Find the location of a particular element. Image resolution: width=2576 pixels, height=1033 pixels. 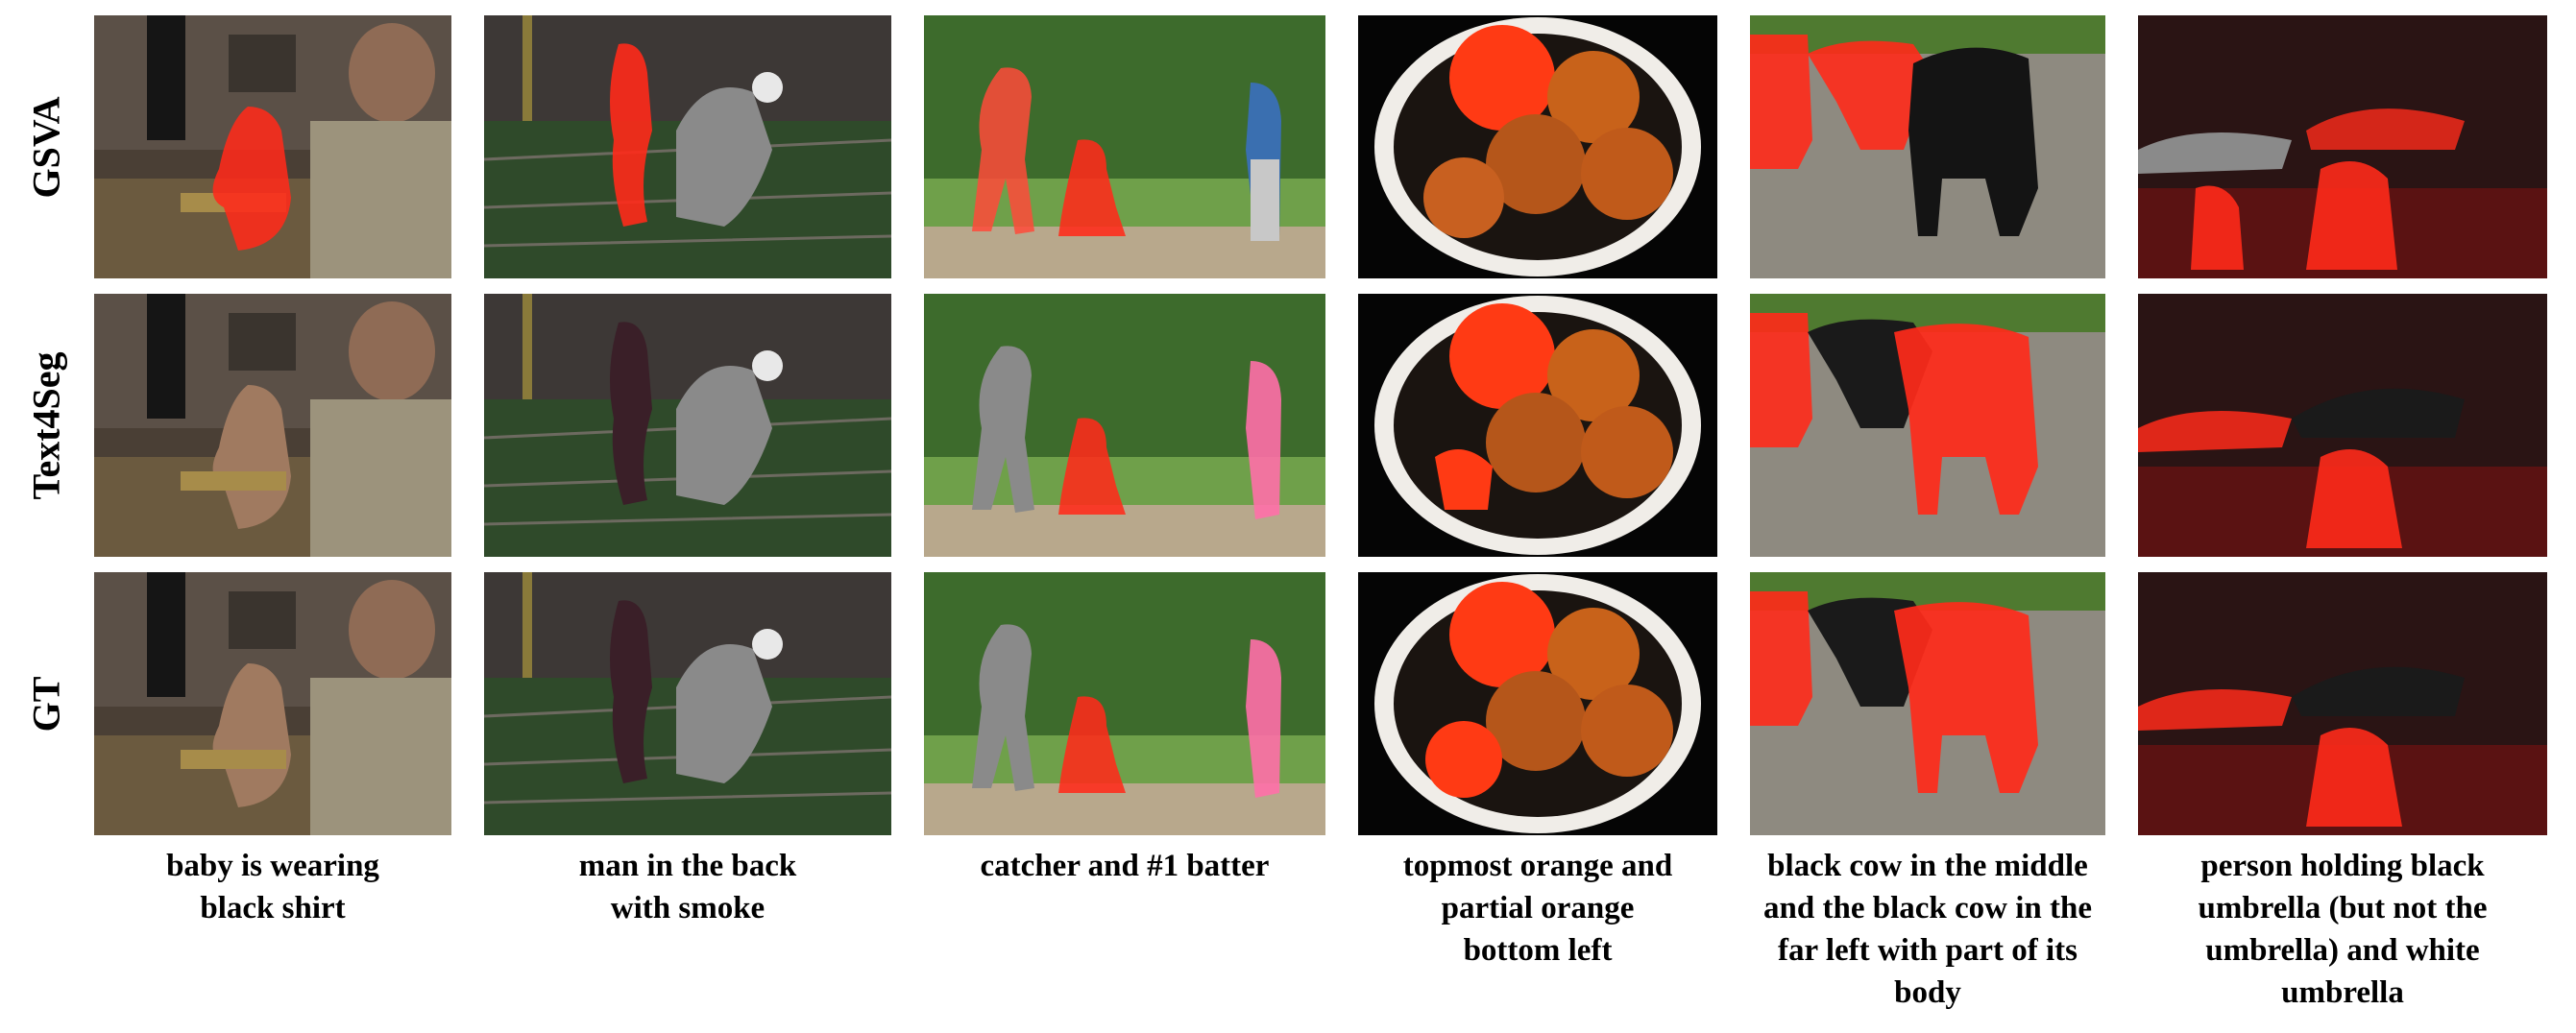

caption-baby: baby is wearing black shirt is located at coordinates (273, 887).